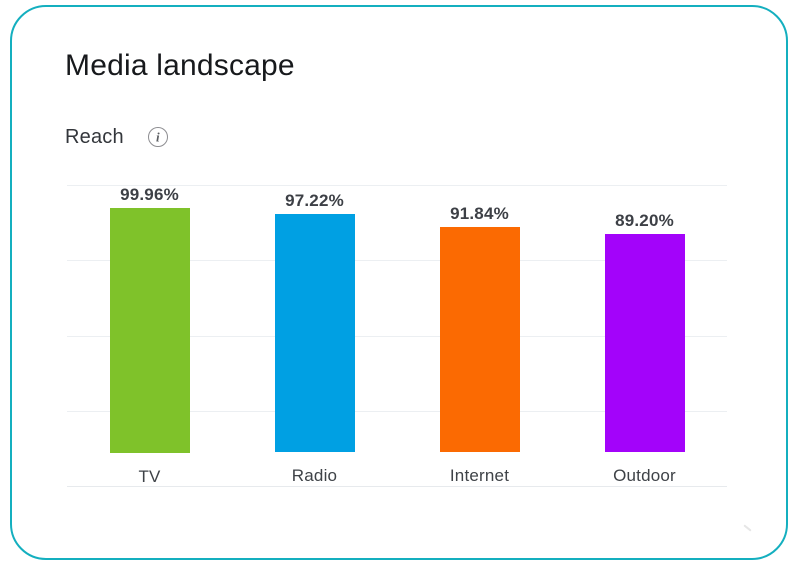  I want to click on bar-value-label-outdoor: 89.20%, so click(644, 220).